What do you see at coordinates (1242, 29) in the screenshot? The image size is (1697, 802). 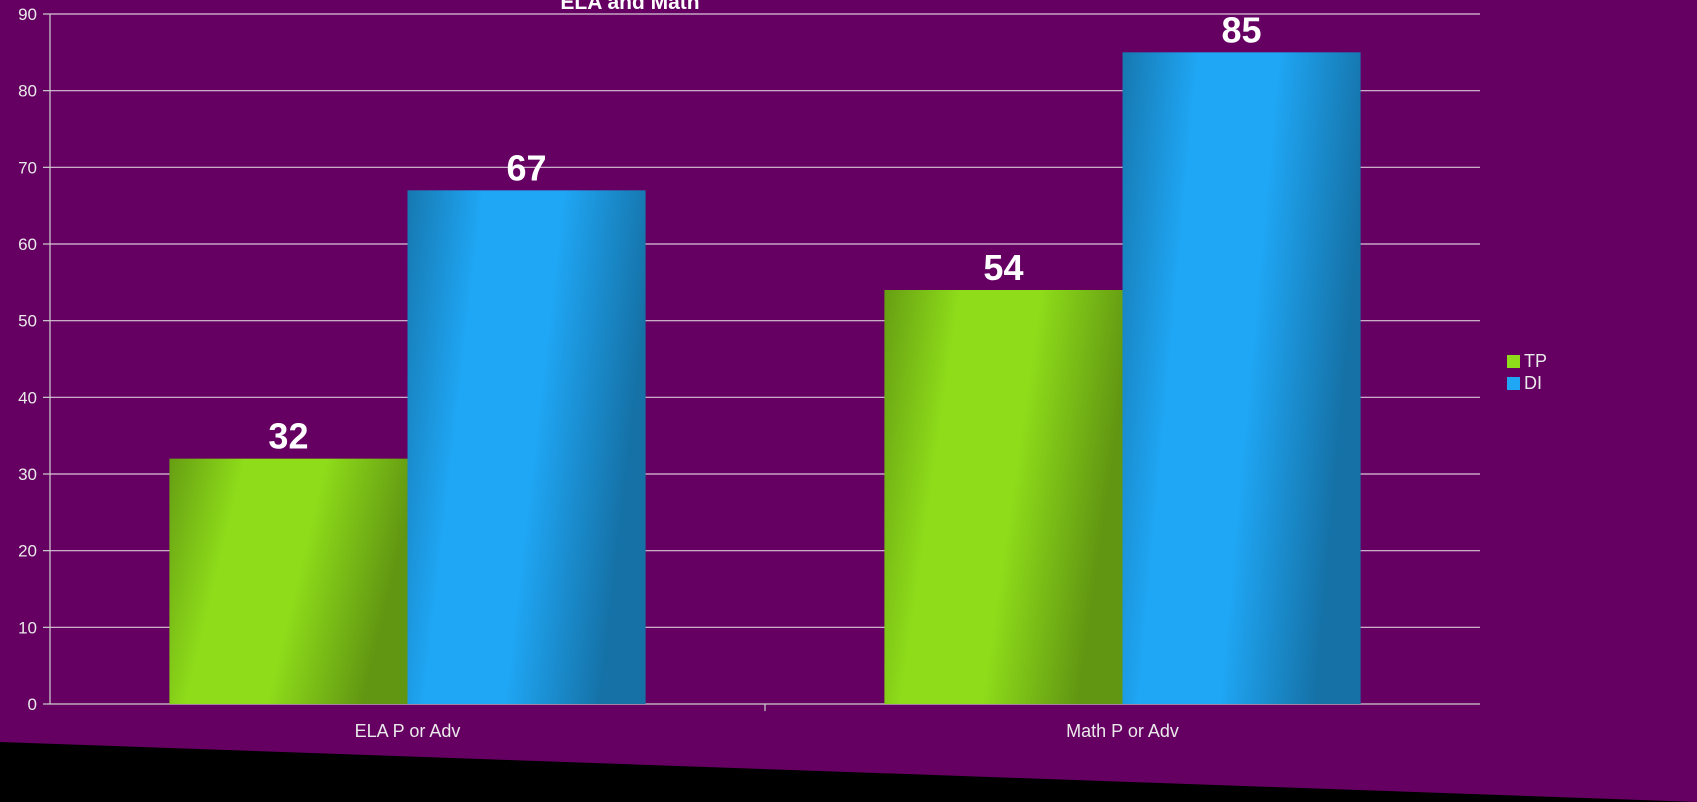 I see `data-label: 85` at bounding box center [1242, 29].